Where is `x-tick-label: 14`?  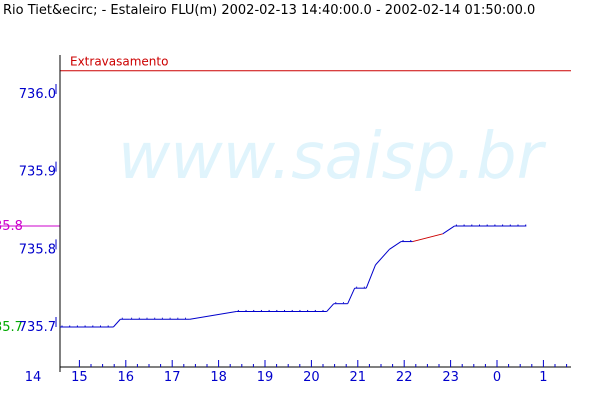 x-tick-label: 14 is located at coordinates (33, 377).